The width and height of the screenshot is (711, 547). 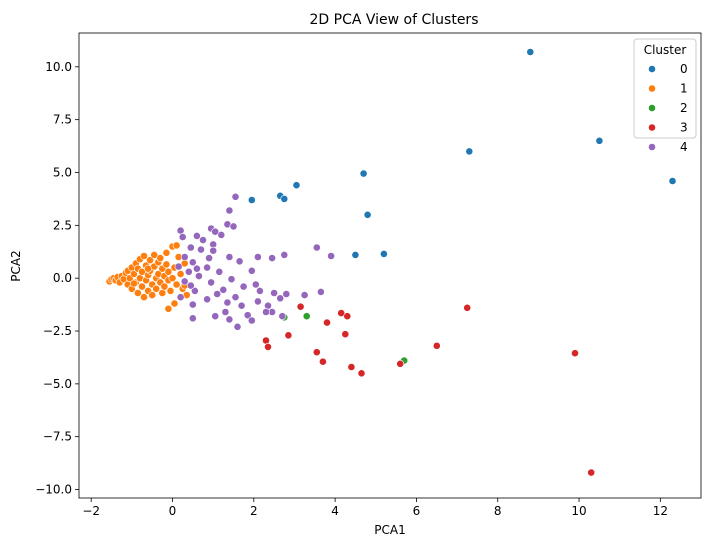 I want to click on x-tick-label: 0, so click(x=173, y=511).